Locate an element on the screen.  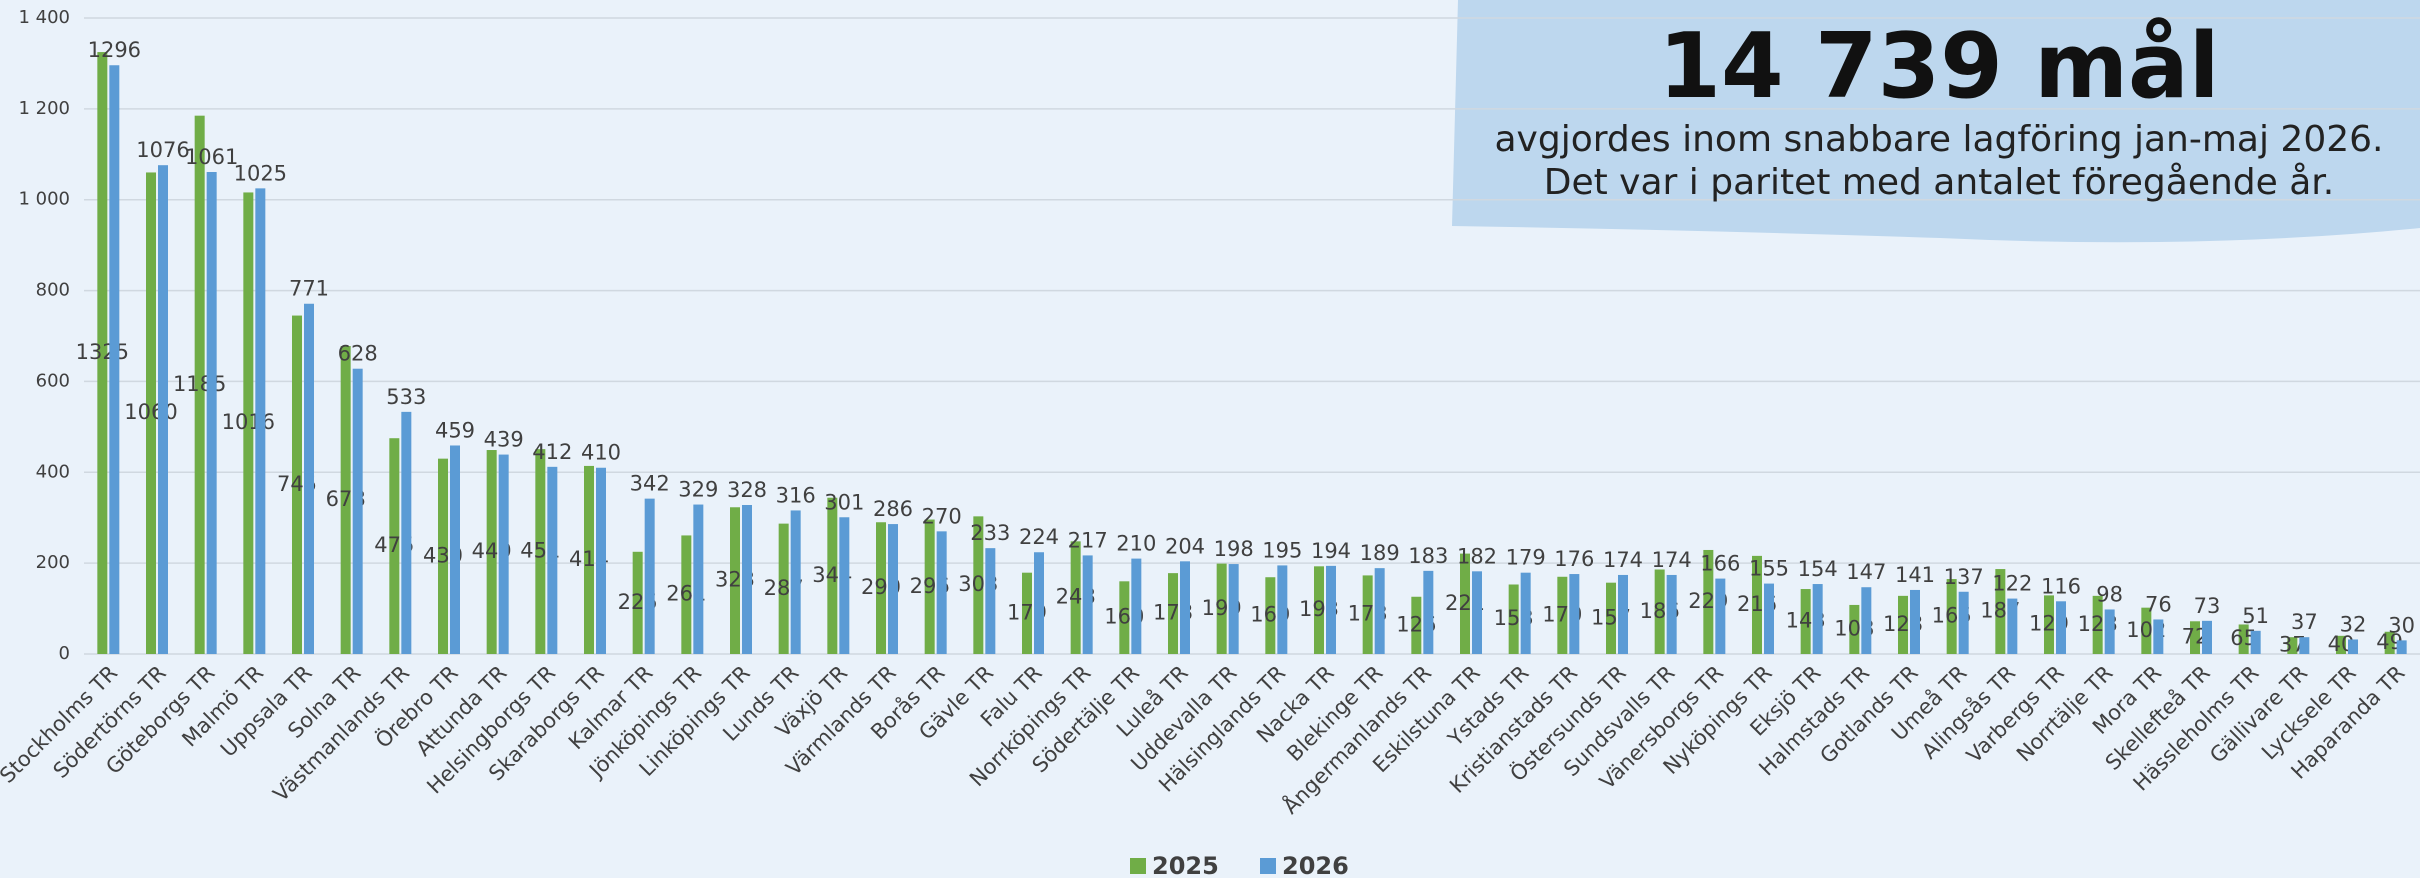
value-label: 412 is located at coordinates (552, 452).